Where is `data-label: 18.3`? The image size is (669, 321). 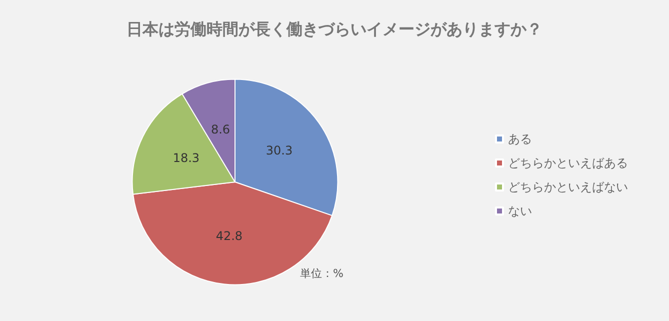
data-label: 18.3 is located at coordinates (186, 158).